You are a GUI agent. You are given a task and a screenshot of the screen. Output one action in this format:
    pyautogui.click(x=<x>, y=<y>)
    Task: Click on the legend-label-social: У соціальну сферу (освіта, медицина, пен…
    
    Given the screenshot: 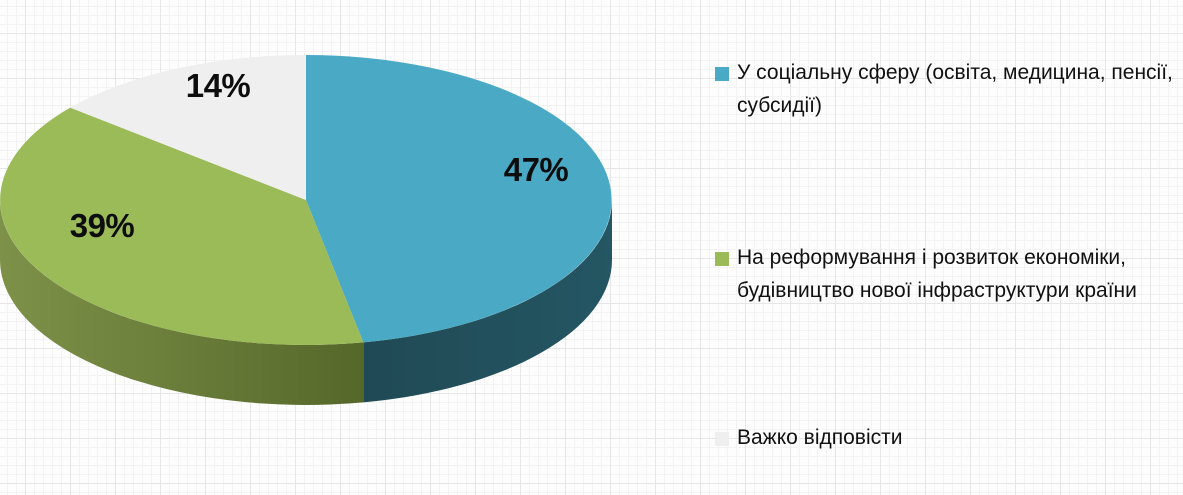 What is the action you would take?
    pyautogui.click(x=960, y=89)
    